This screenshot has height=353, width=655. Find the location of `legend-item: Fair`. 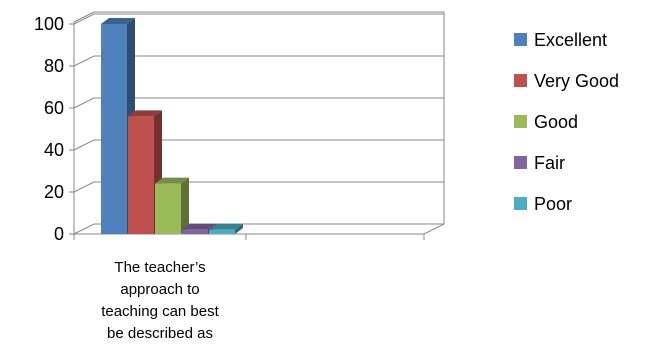

legend-item: Fair is located at coordinates (539, 163).